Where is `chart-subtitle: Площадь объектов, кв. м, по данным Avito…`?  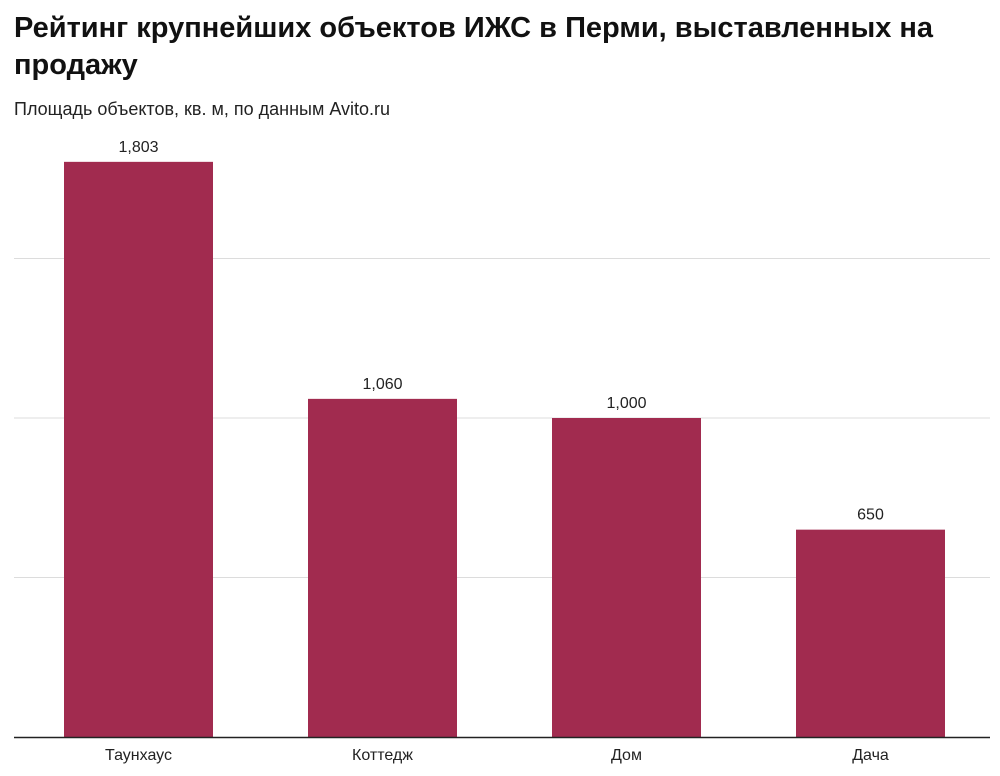 chart-subtitle: Площадь объектов, кв. м, по данным Avito… is located at coordinates (202, 109).